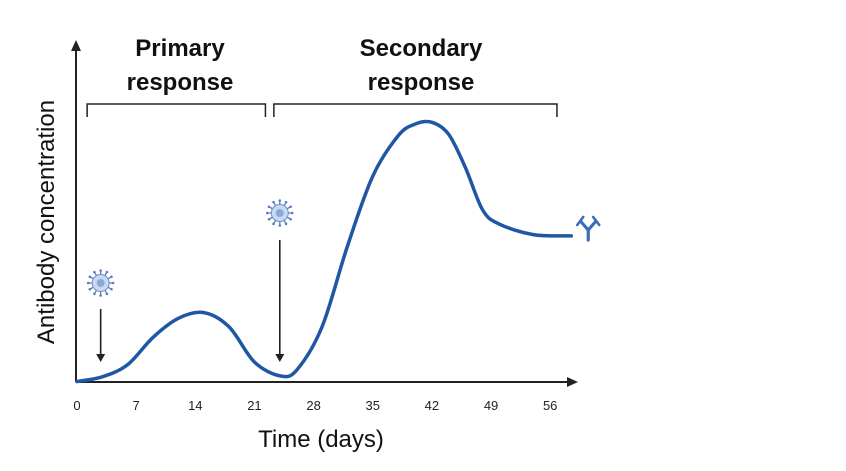 Image resolution: width=846 pixels, height=471 pixels. Describe the element at coordinates (76, 405) in the screenshot. I see `x-tick-label: 0` at that location.